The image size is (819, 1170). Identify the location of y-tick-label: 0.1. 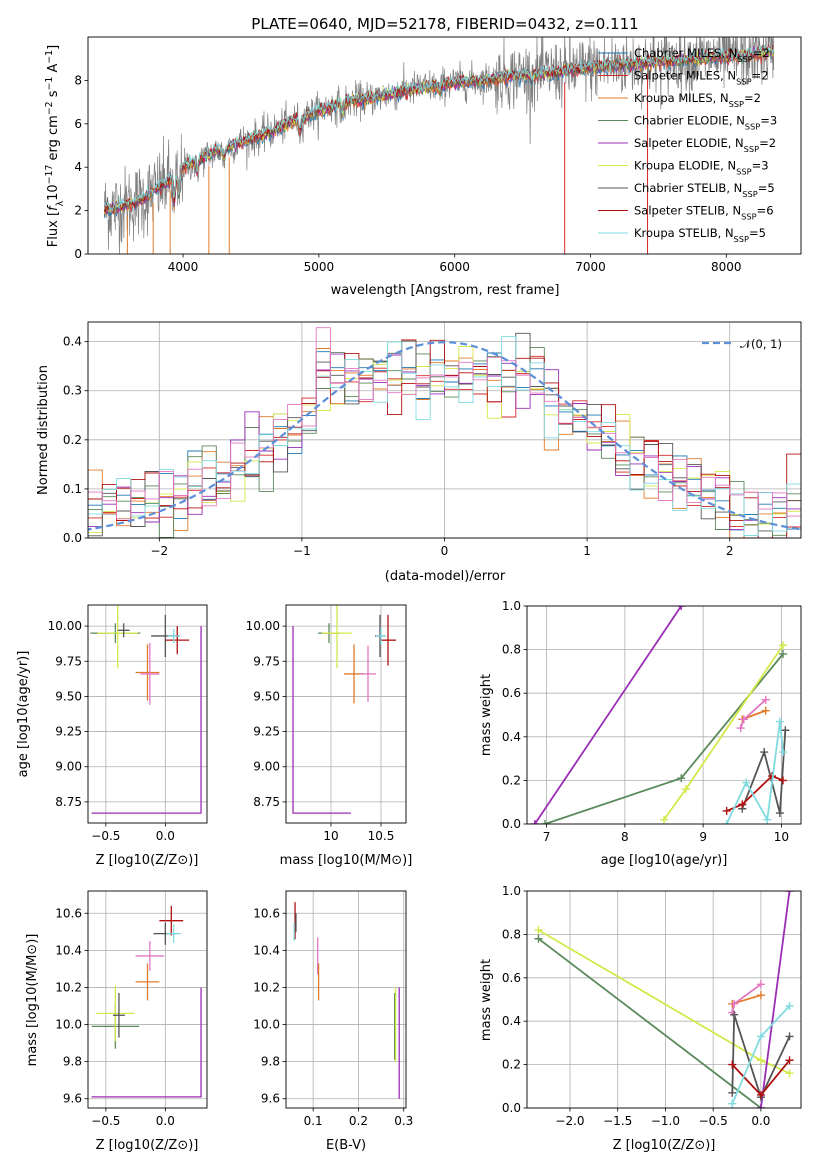
(72, 489).